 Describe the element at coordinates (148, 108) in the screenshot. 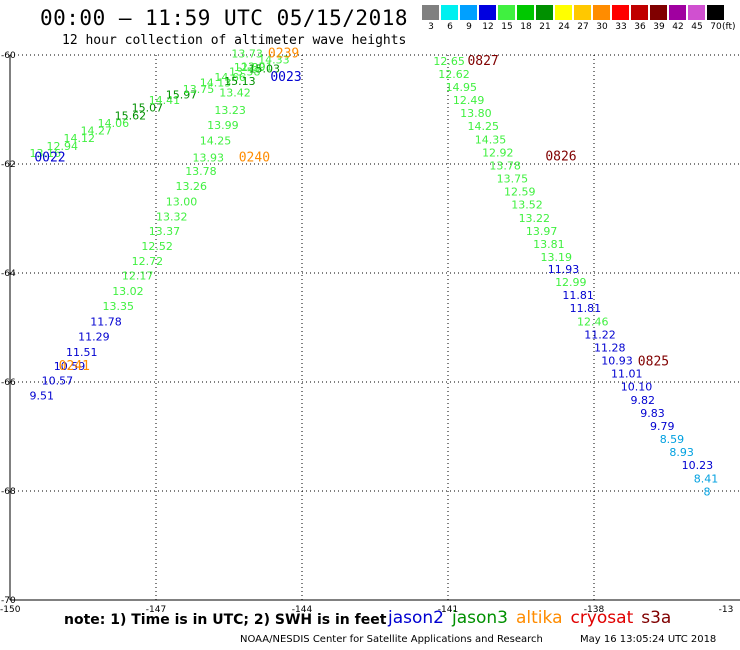

I see `swh-value-label: 15.07` at that location.